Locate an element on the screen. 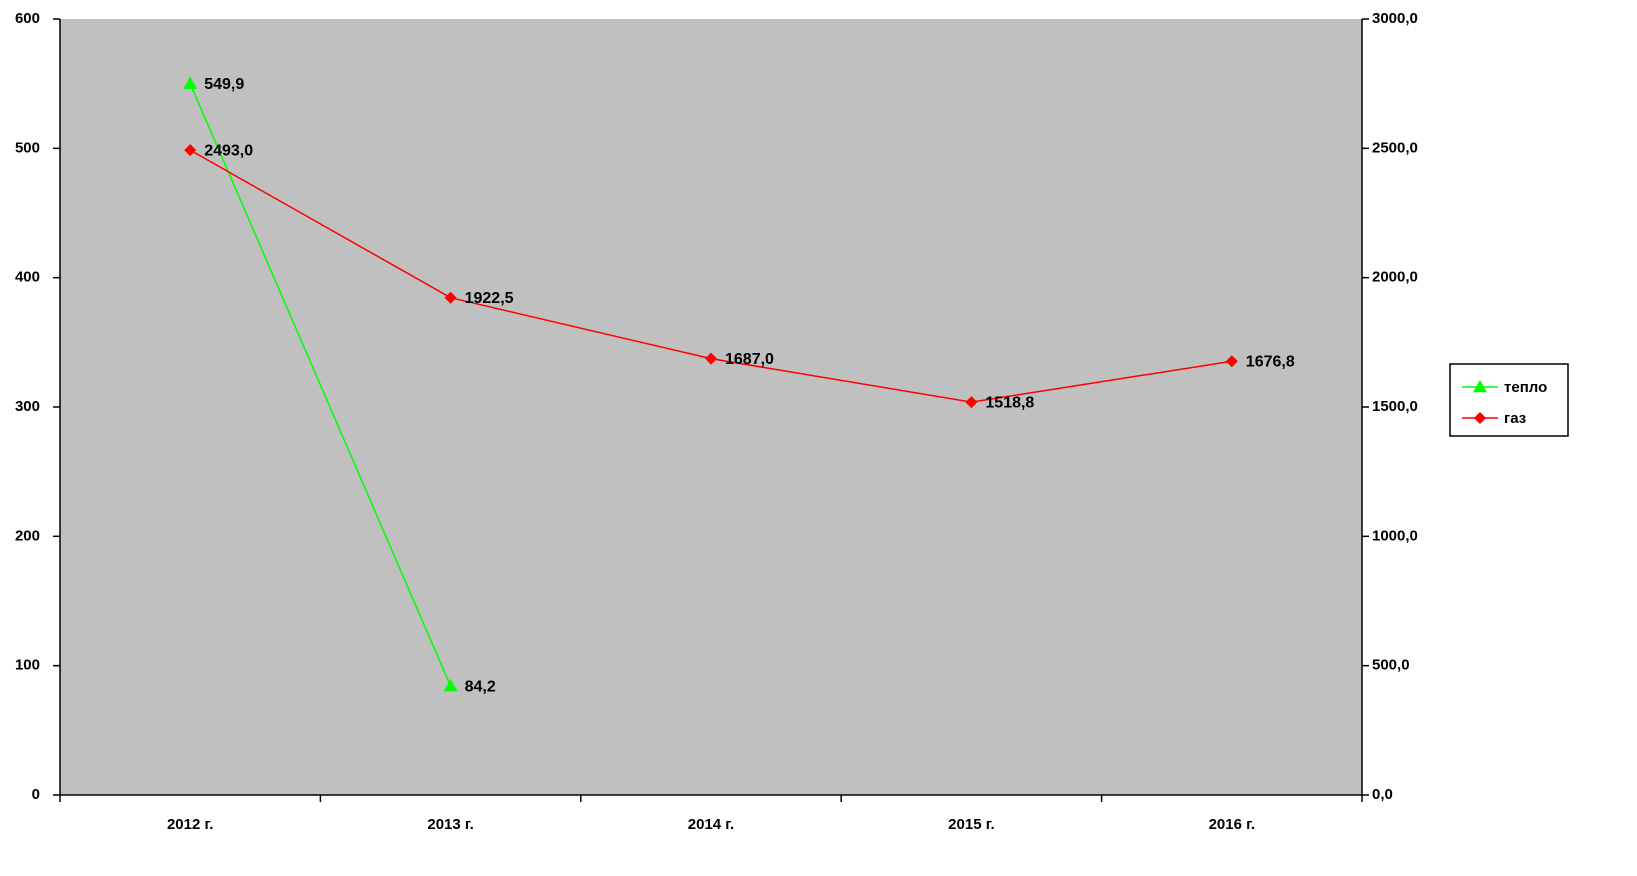 The width and height of the screenshot is (1637, 876). left-axis-tick-label: 500 is located at coordinates (27, 147).